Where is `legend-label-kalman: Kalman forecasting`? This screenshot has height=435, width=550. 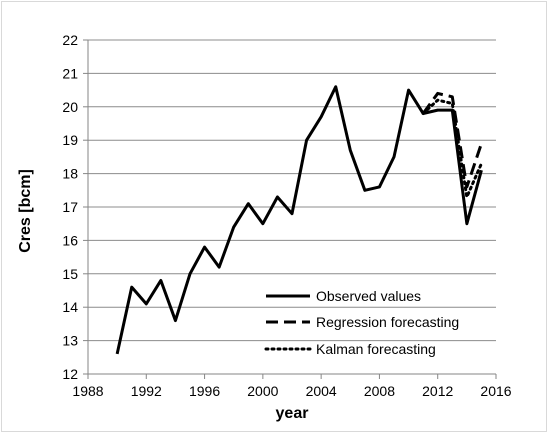
legend-label-kalman: Kalman forecasting is located at coordinates (376, 349).